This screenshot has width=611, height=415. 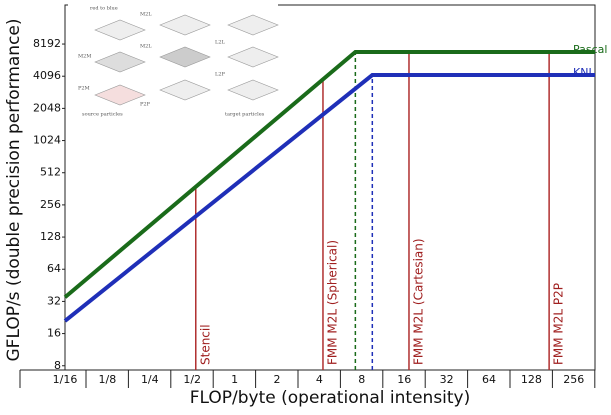 What do you see at coordinates (47, 75) in the screenshot?
I see `y-tick-label: 4096` at bounding box center [47, 75].